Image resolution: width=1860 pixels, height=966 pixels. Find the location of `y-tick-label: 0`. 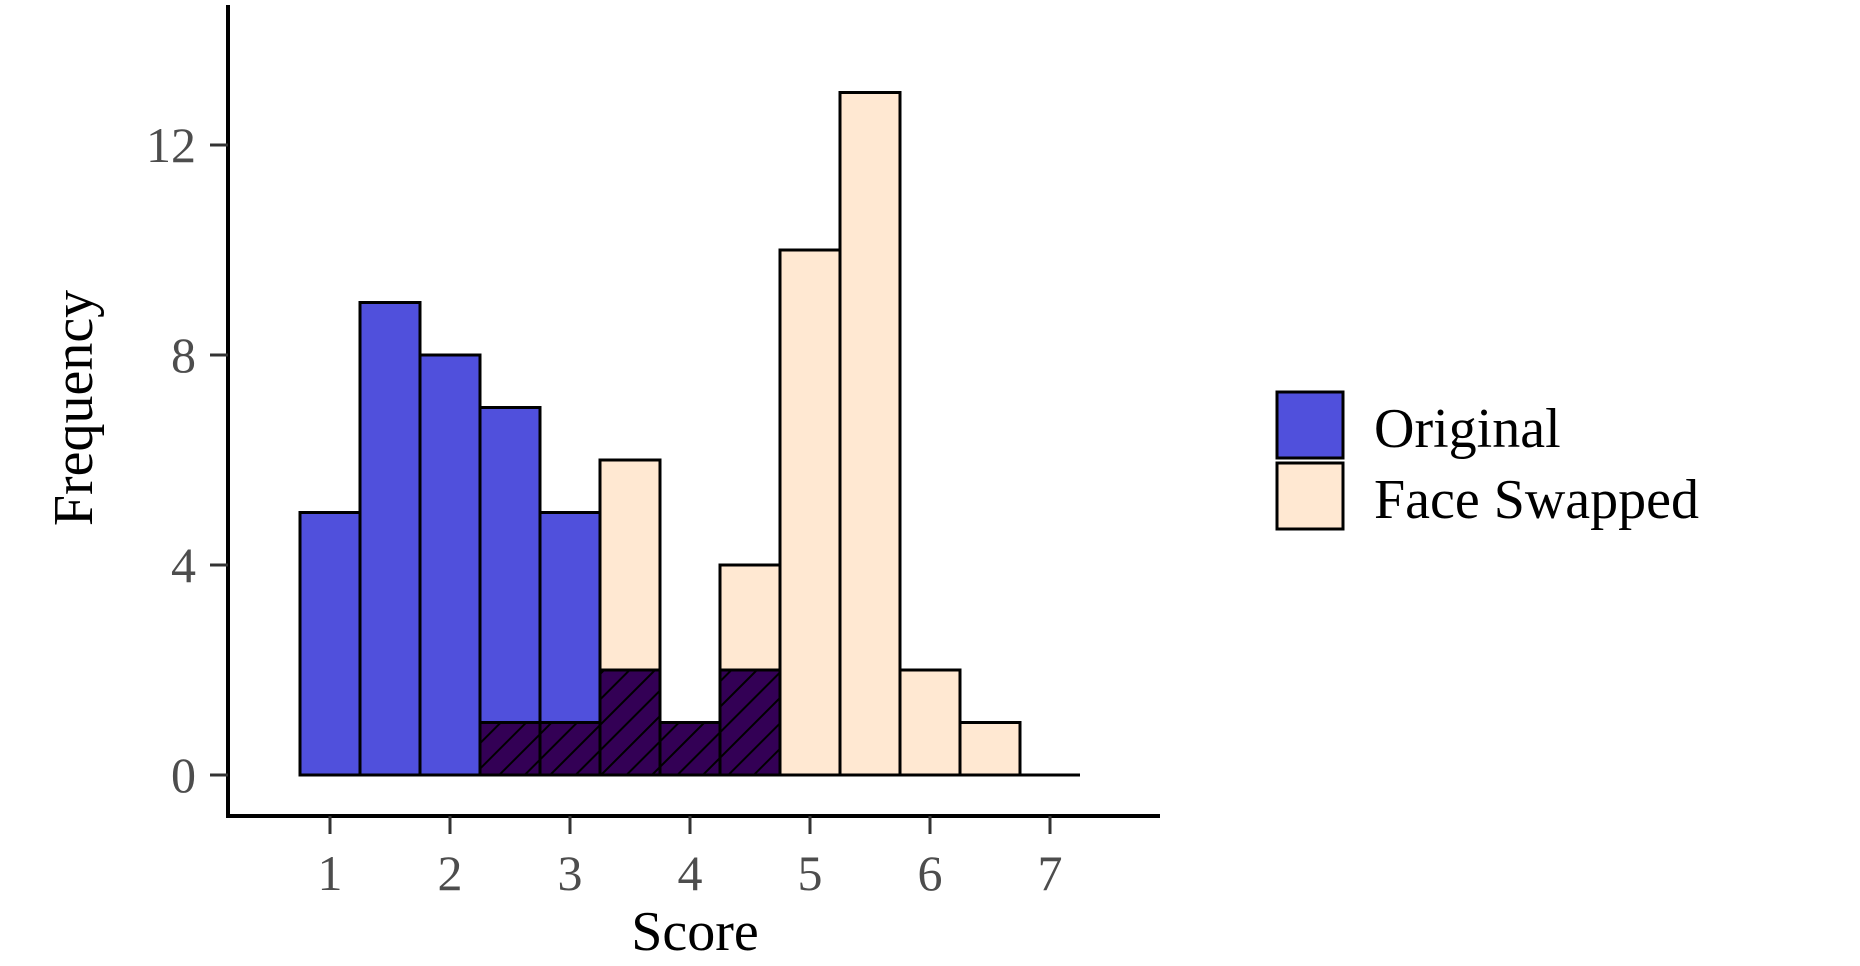

y-tick-label: 0 is located at coordinates (183, 775).